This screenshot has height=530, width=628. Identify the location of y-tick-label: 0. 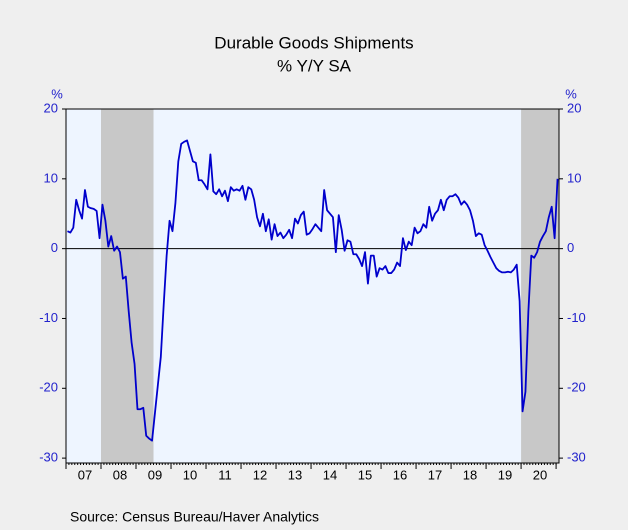
(54, 247).